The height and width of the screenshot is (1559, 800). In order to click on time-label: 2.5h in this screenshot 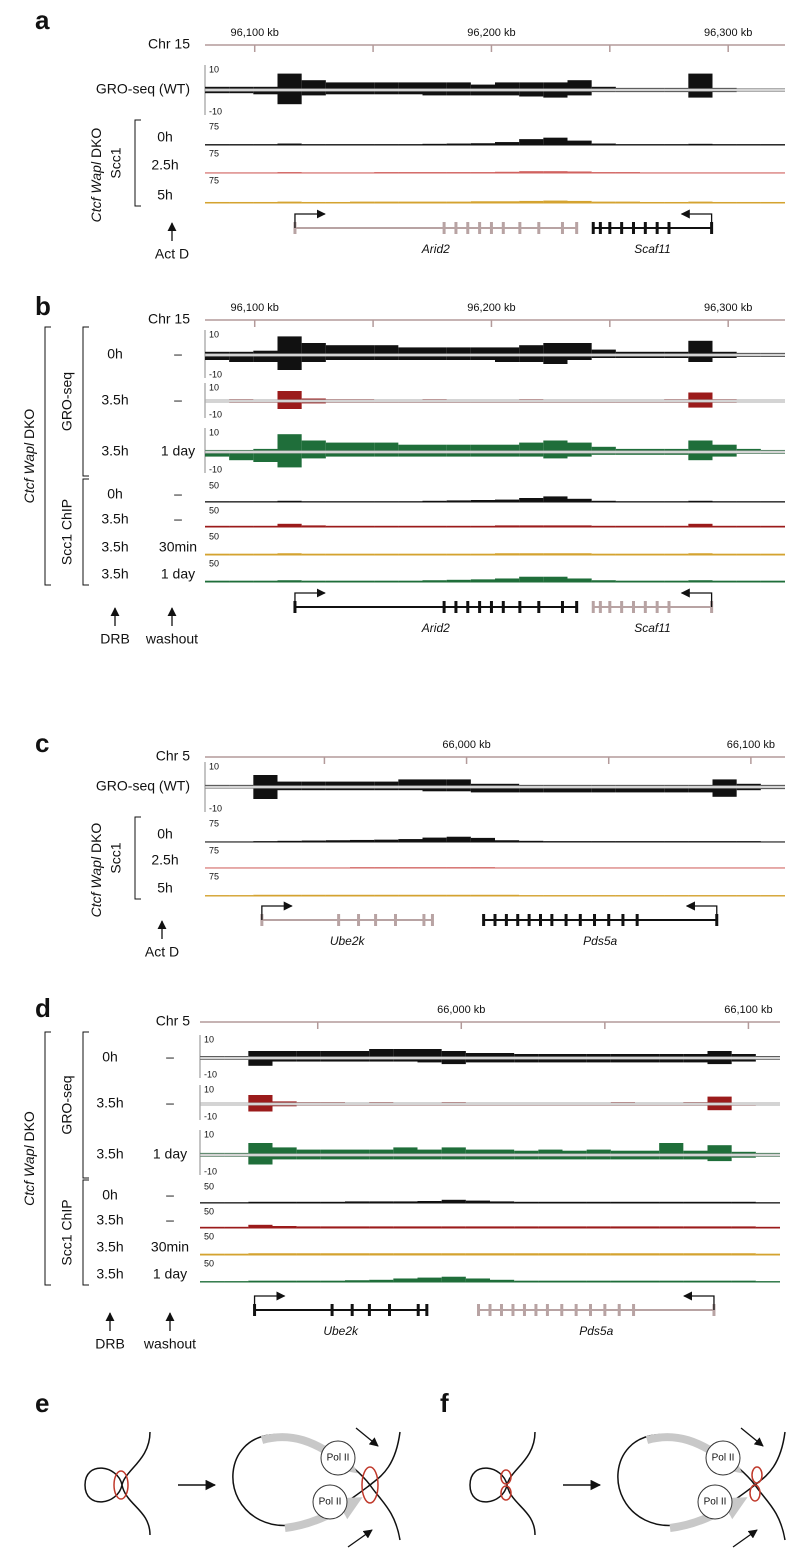, I will do `click(164, 860)`.